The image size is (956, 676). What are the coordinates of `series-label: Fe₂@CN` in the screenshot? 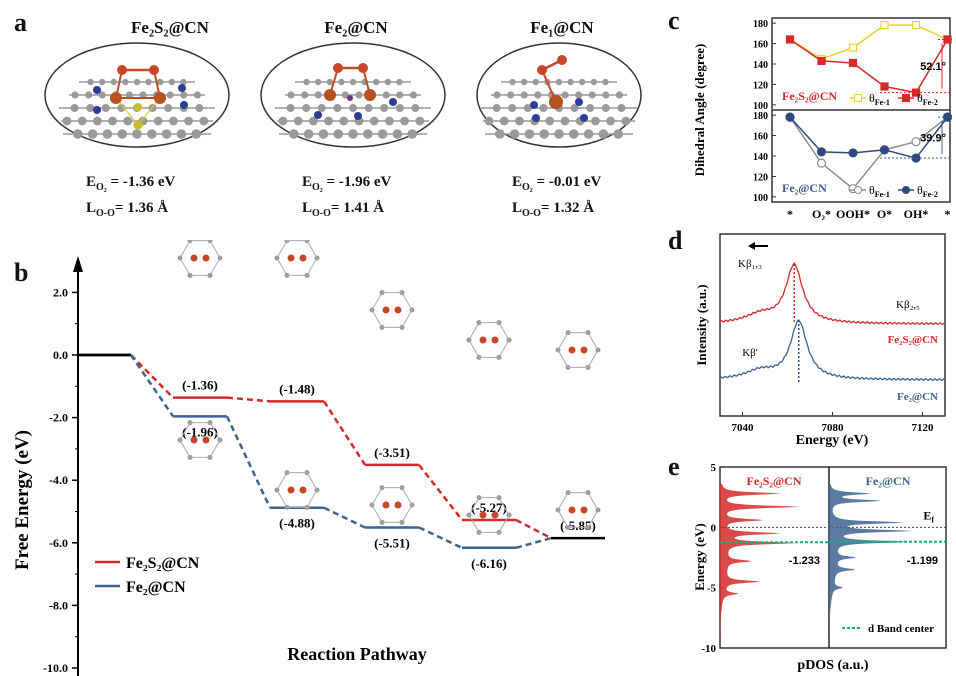 It's located at (888, 481).